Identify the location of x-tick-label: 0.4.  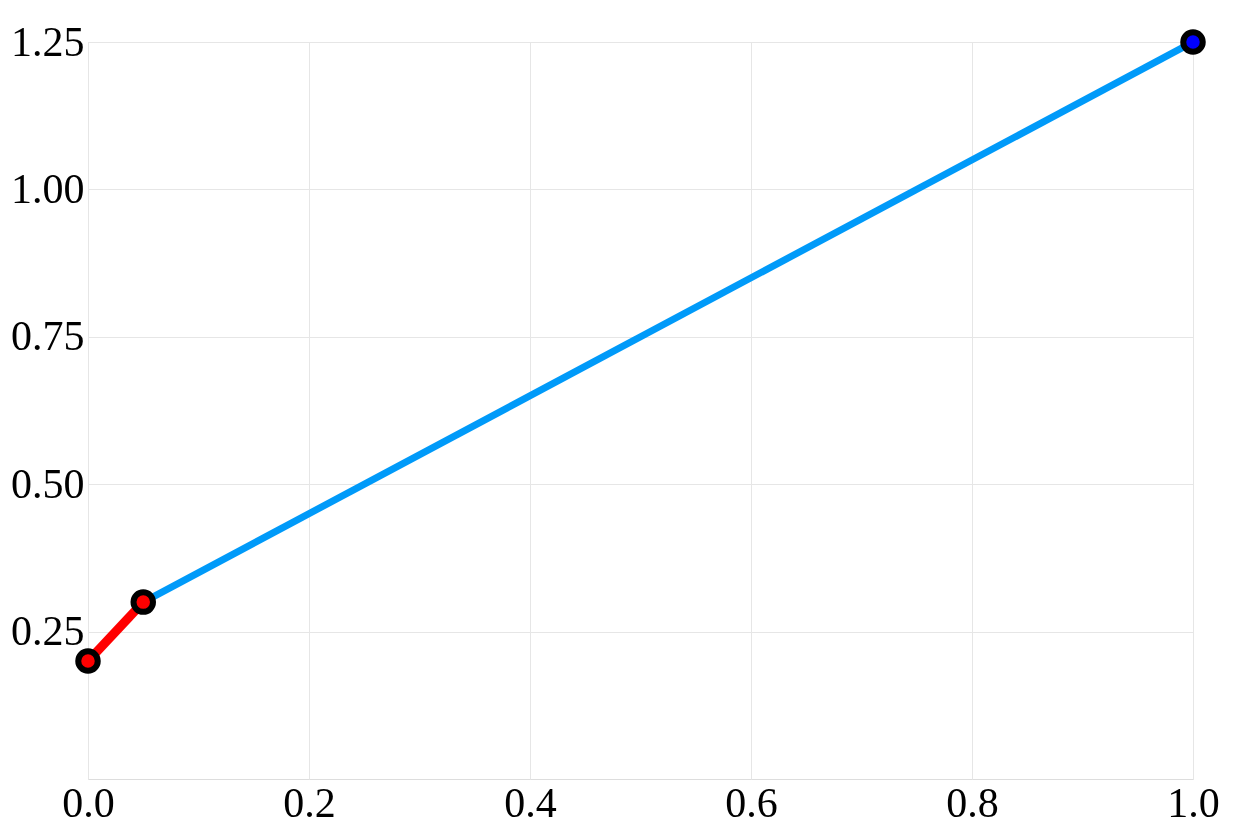
(530, 802).